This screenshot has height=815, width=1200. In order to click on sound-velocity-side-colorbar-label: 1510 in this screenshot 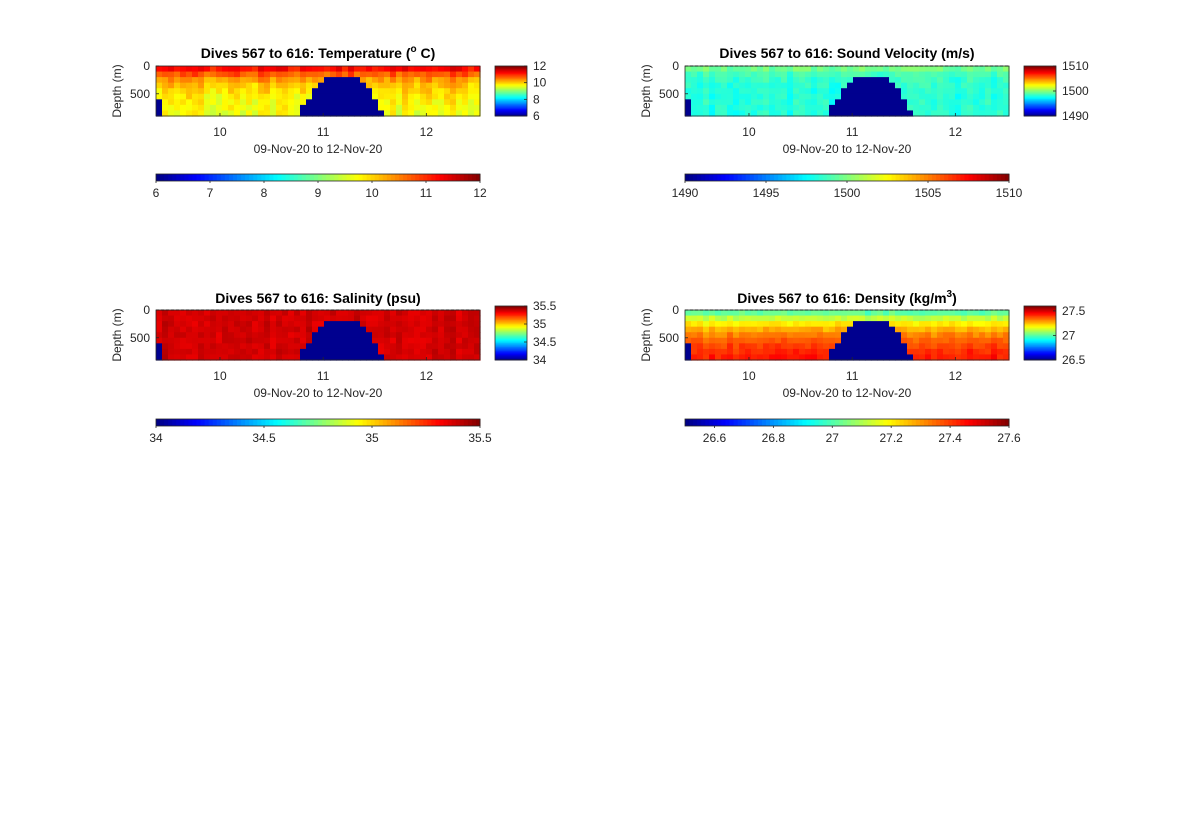, I will do `click(1075, 66)`.